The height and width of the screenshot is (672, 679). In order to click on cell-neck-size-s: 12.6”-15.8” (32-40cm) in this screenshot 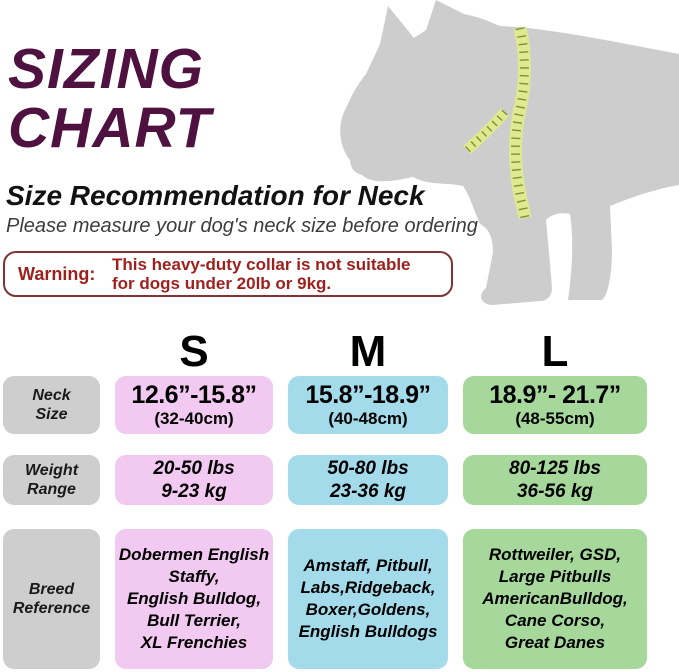, I will do `click(194, 405)`.